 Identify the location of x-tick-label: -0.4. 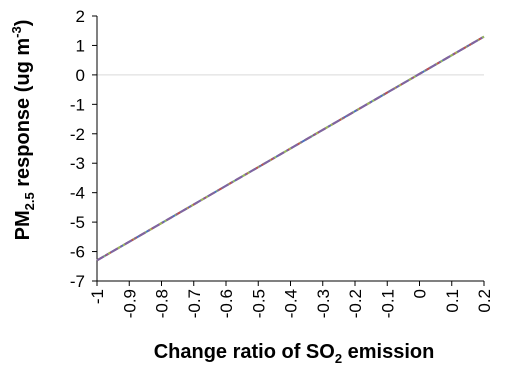
(291, 303).